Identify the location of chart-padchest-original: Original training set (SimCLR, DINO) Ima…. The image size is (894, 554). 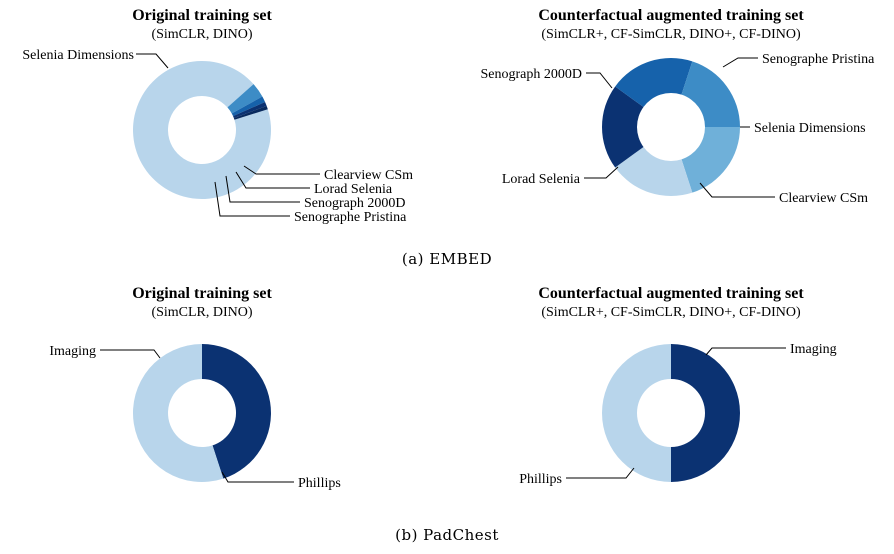
(194, 388).